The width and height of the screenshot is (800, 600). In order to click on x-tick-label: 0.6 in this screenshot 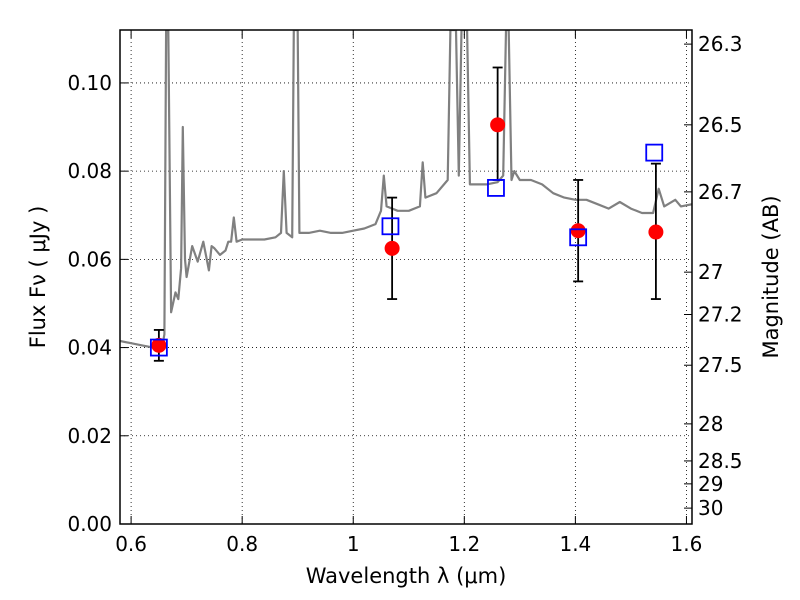, I will do `click(131, 544)`.